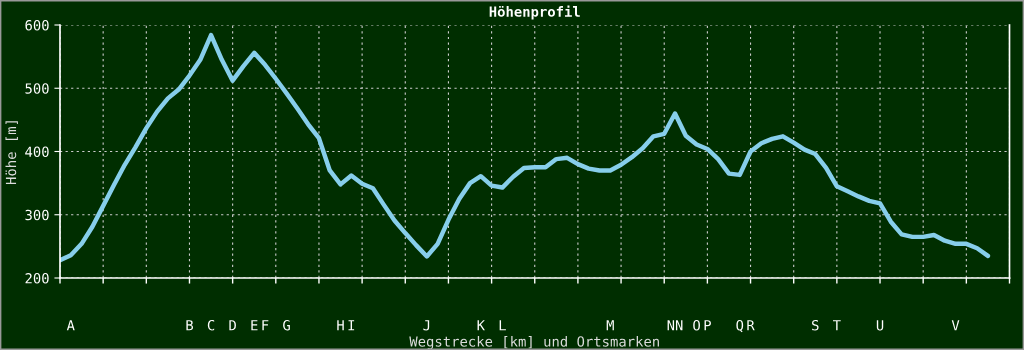  What do you see at coordinates (211, 325) in the screenshot?
I see `x-tick-label: C` at bounding box center [211, 325].